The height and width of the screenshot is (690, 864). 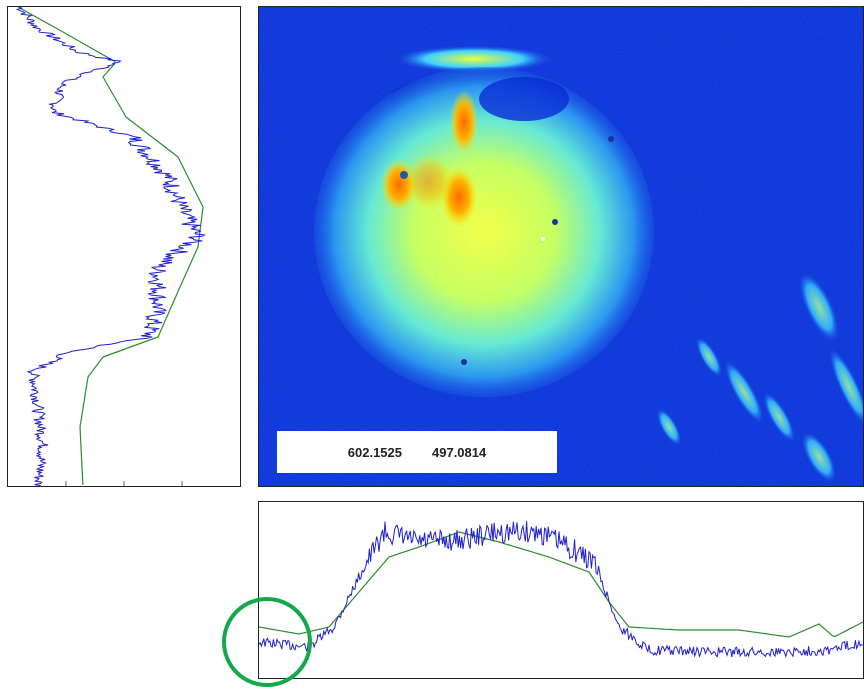 I want to click on cursor-y-value: 497.0814, so click(x=459, y=452).